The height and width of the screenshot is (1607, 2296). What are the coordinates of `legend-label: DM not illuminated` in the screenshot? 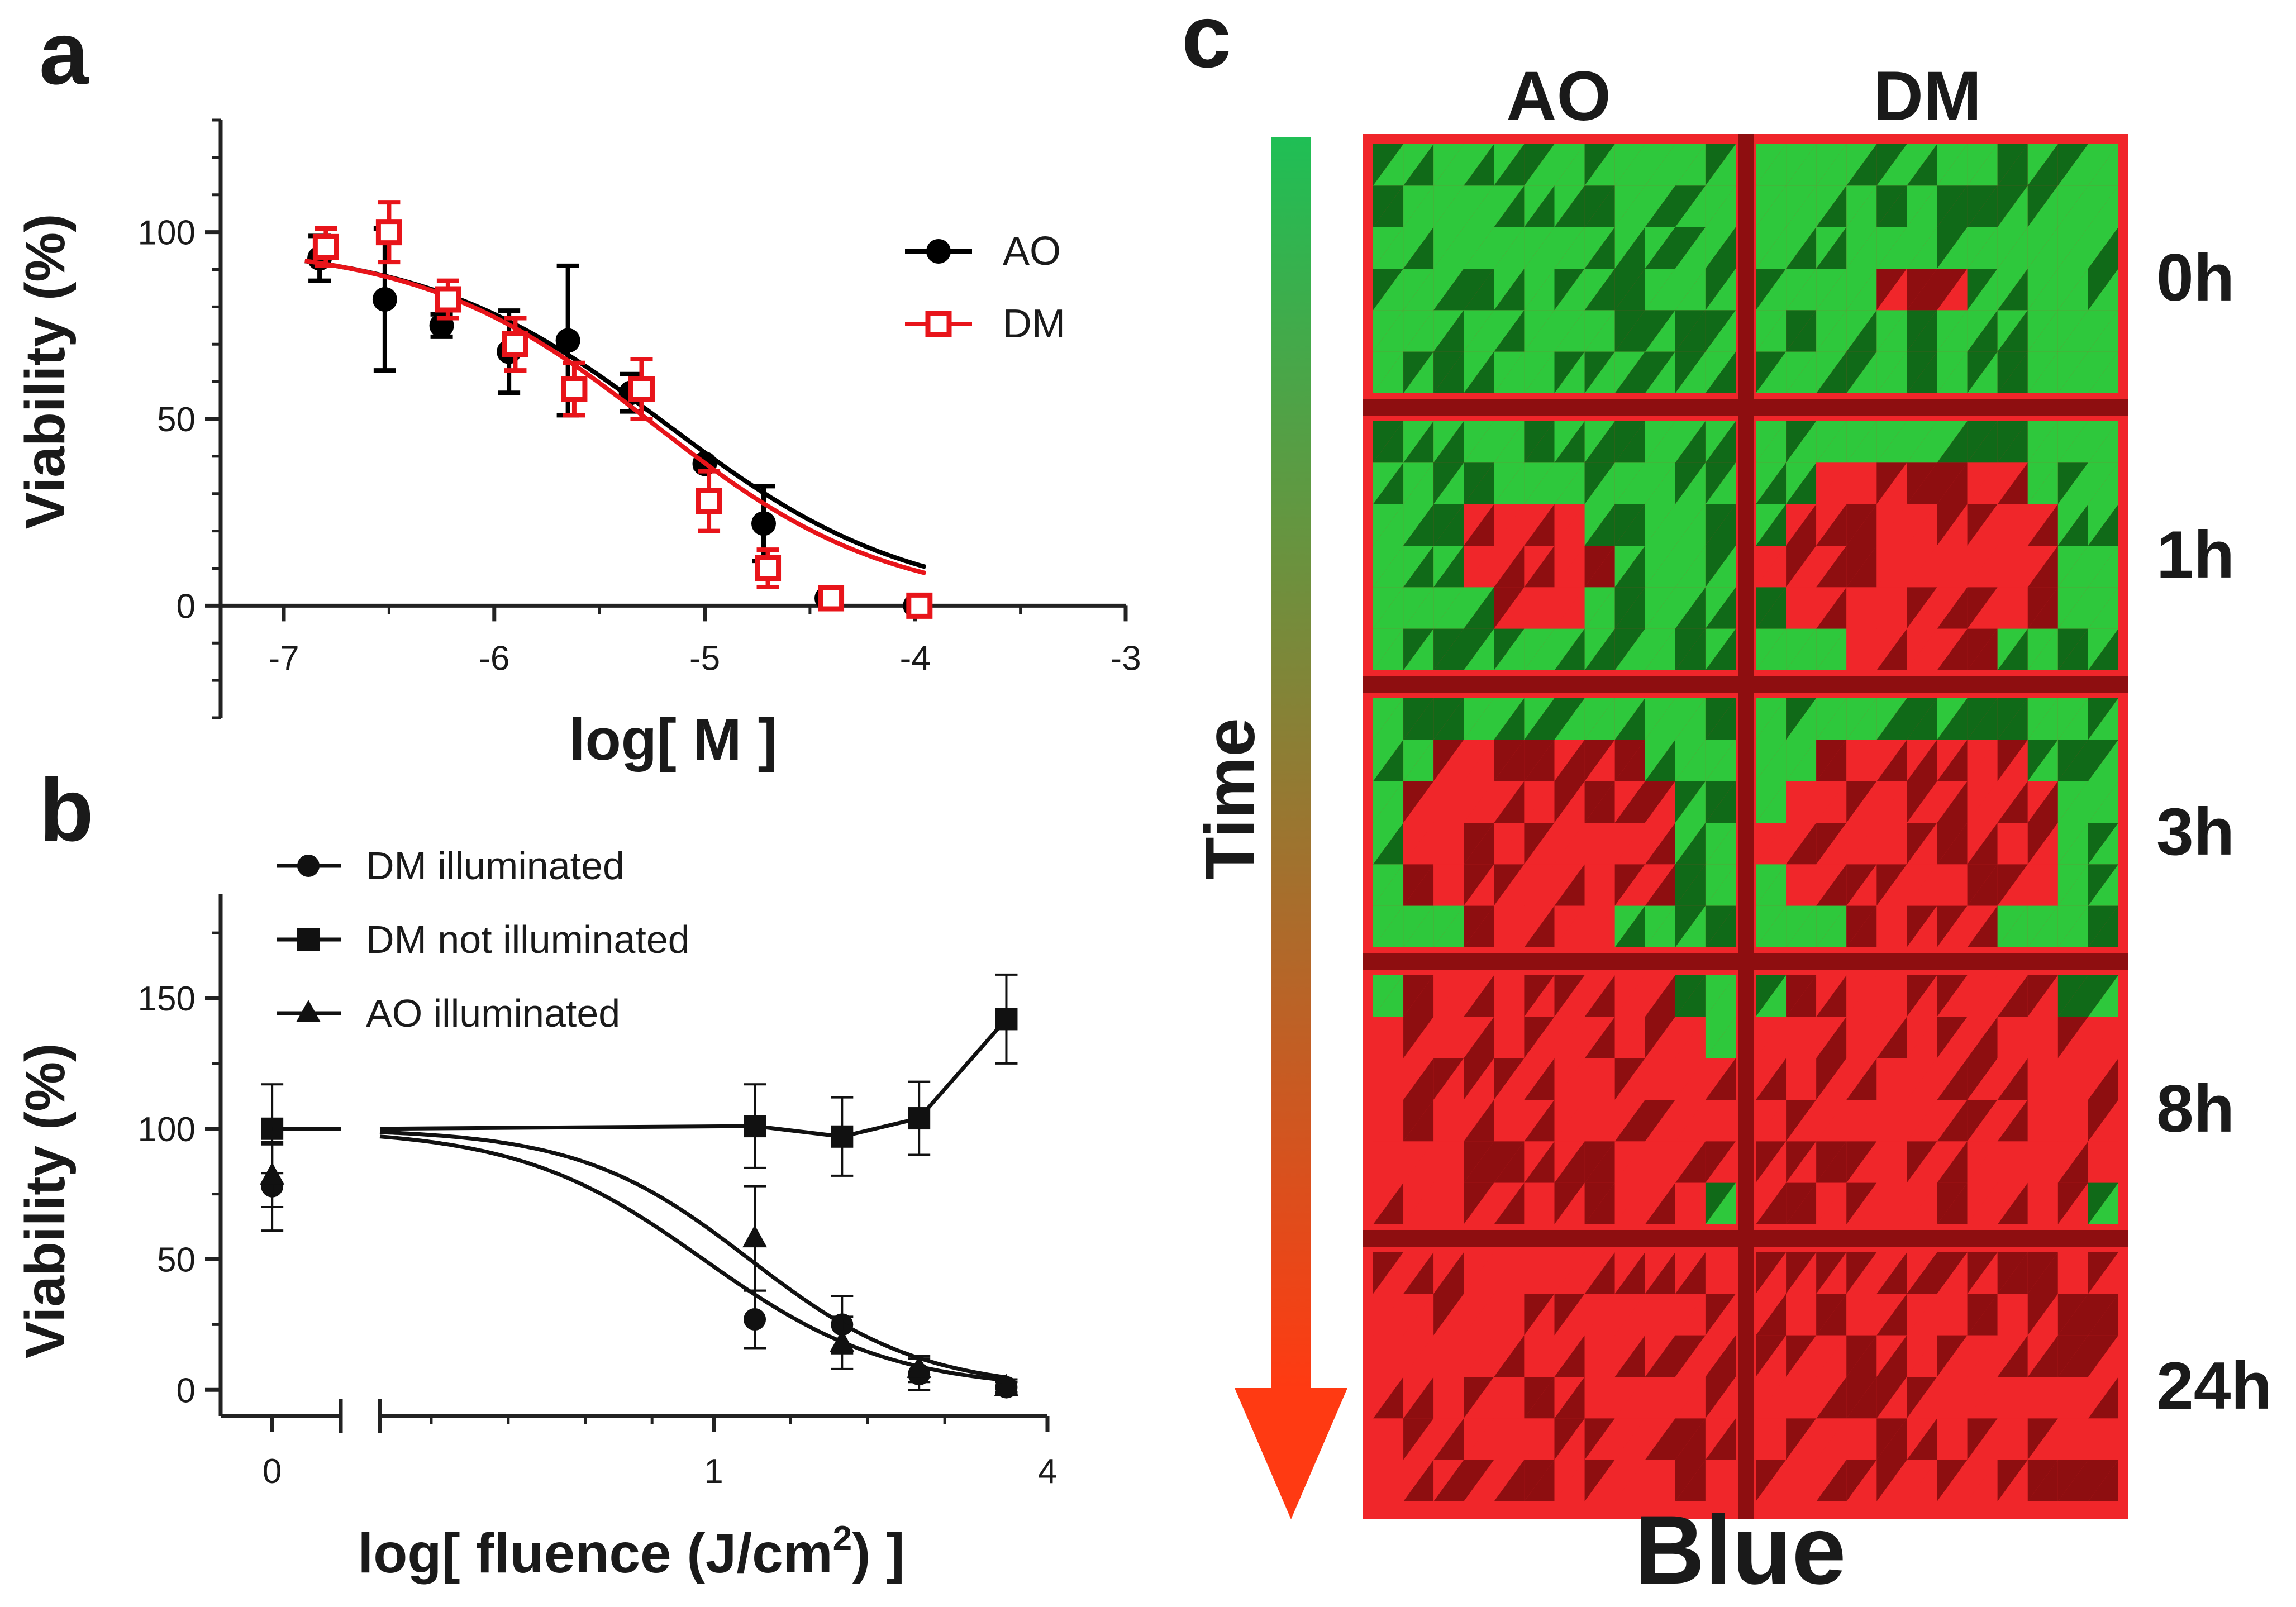 It's located at (528, 939).